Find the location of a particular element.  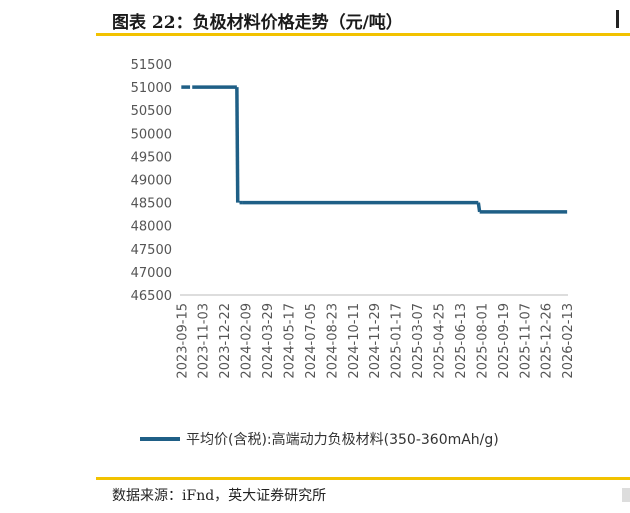

chart-title: 图表 22：负极材料价格走势（元/吨） is located at coordinates (257, 23).